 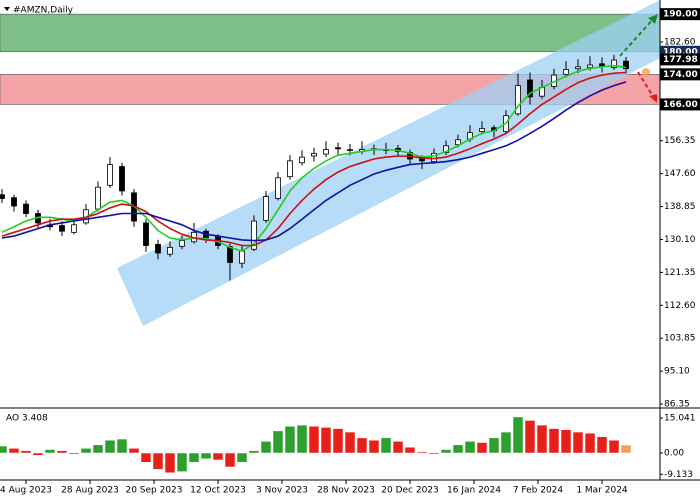 What do you see at coordinates (474, 491) in the screenshot?
I see `x-tick-label: 16 Jan 2024` at bounding box center [474, 491].